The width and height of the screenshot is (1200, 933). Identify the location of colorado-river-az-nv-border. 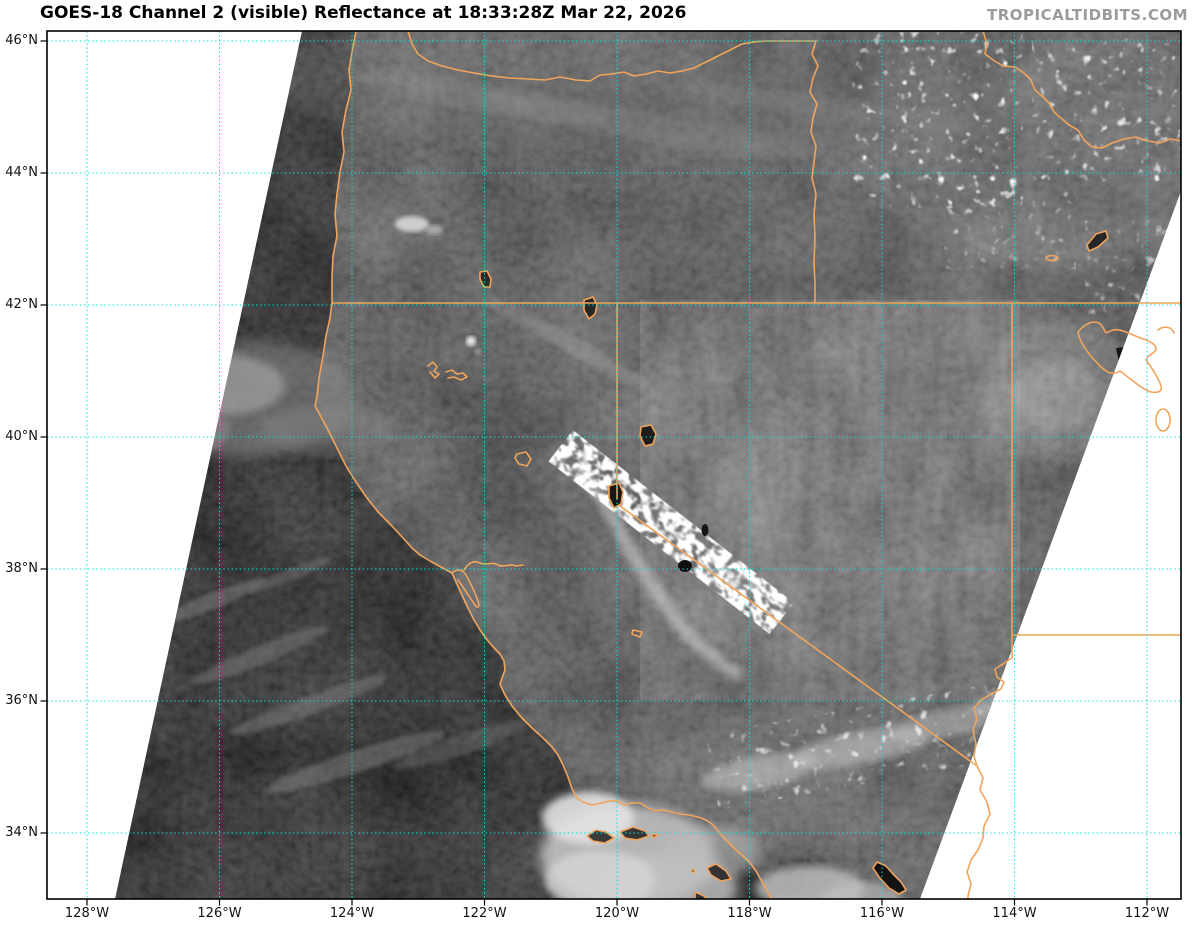
(989, 766).